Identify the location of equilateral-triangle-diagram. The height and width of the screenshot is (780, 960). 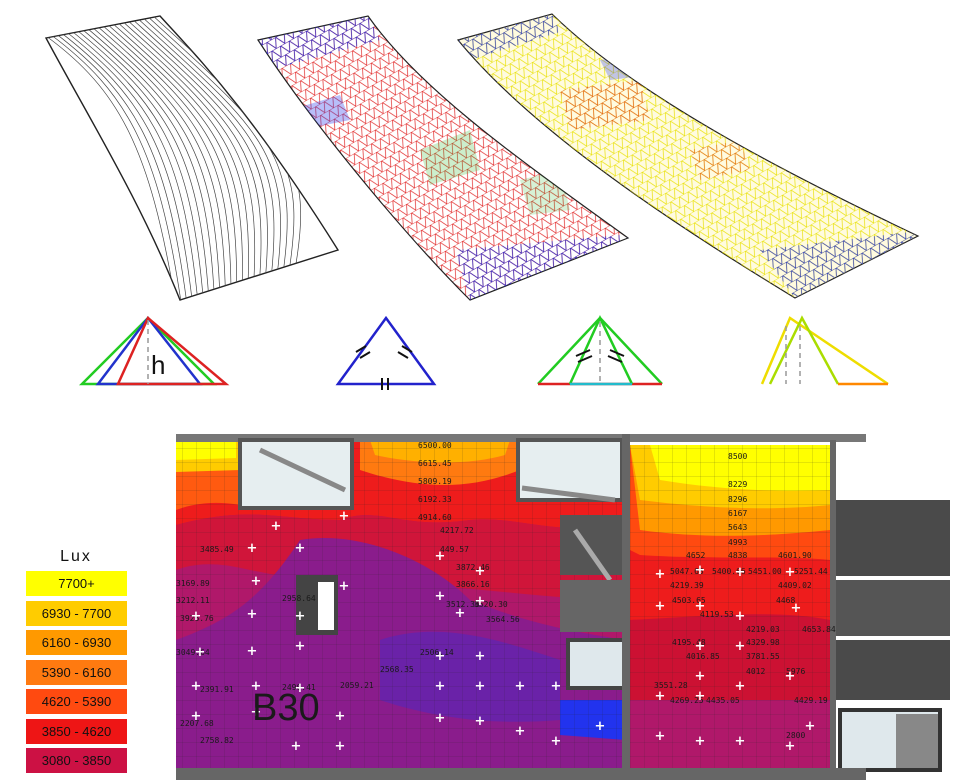
(386, 352).